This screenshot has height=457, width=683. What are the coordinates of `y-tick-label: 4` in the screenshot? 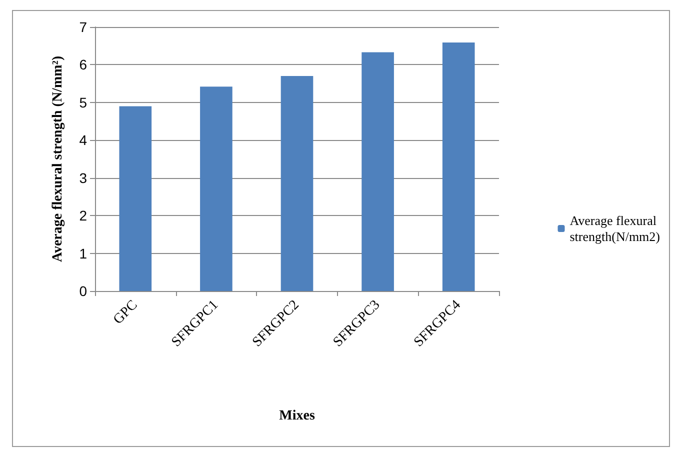 It's located at (83, 140).